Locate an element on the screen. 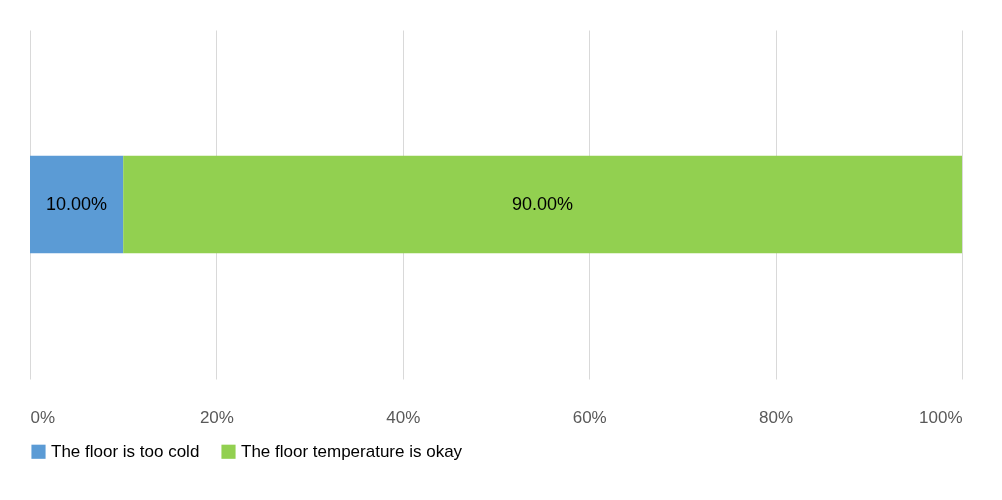  x-tick-label: 40% is located at coordinates (403, 417).